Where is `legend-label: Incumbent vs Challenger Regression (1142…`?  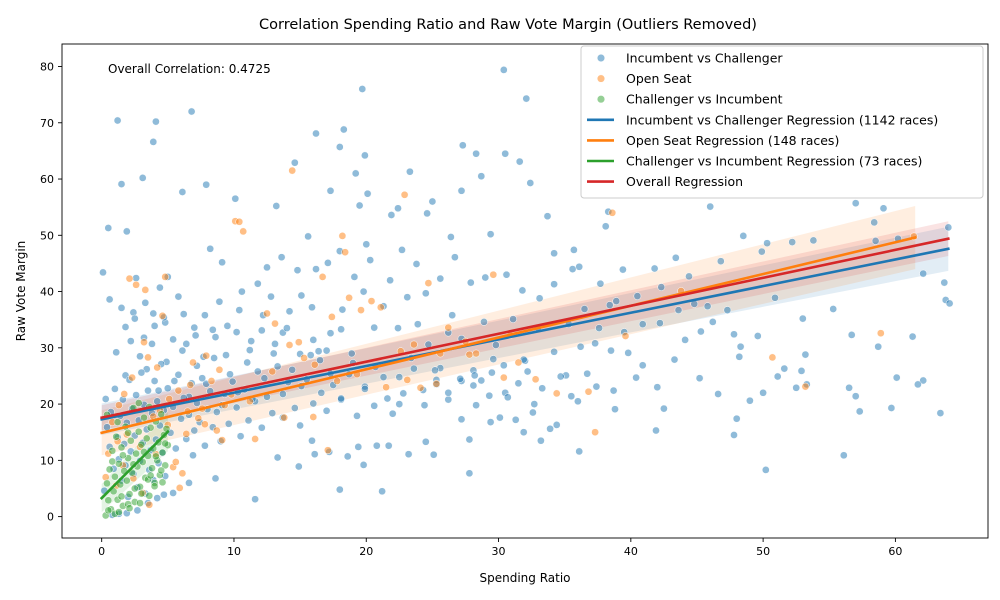
legend-label: Incumbent vs Challenger Regression (1142… is located at coordinates (782, 119).